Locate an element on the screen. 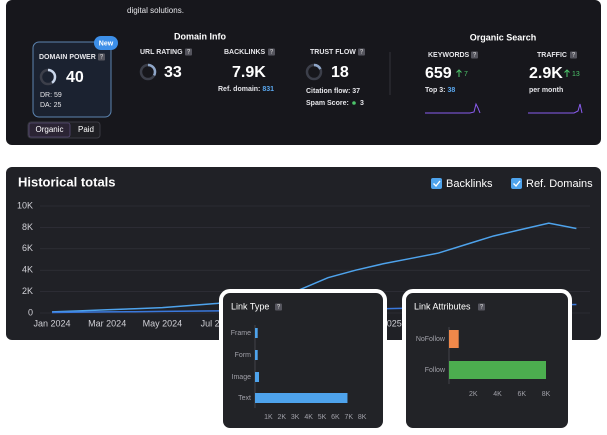 Image resolution: width=607 pixels, height=435 pixels. spam-label: Spam Score: is located at coordinates (327, 103).